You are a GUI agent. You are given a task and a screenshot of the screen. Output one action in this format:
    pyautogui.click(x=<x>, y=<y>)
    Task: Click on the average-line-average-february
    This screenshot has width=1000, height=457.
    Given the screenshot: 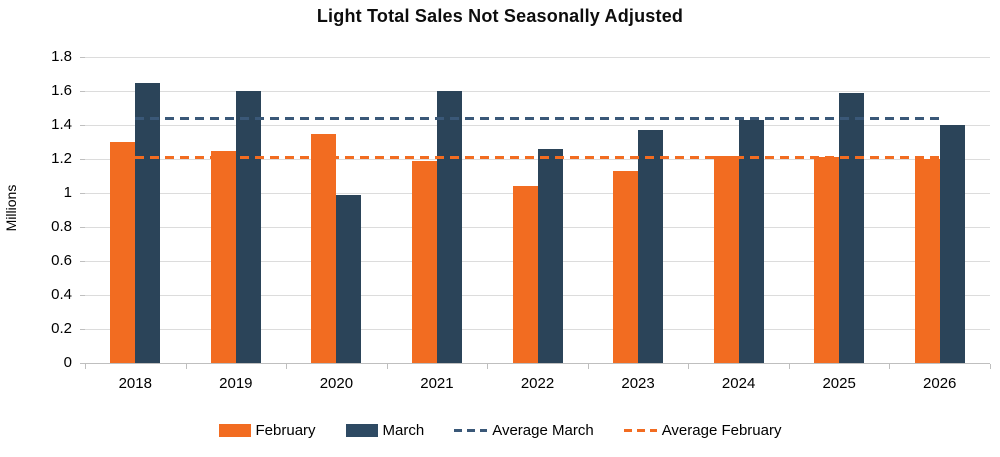 What is the action you would take?
    pyautogui.click(x=537, y=157)
    